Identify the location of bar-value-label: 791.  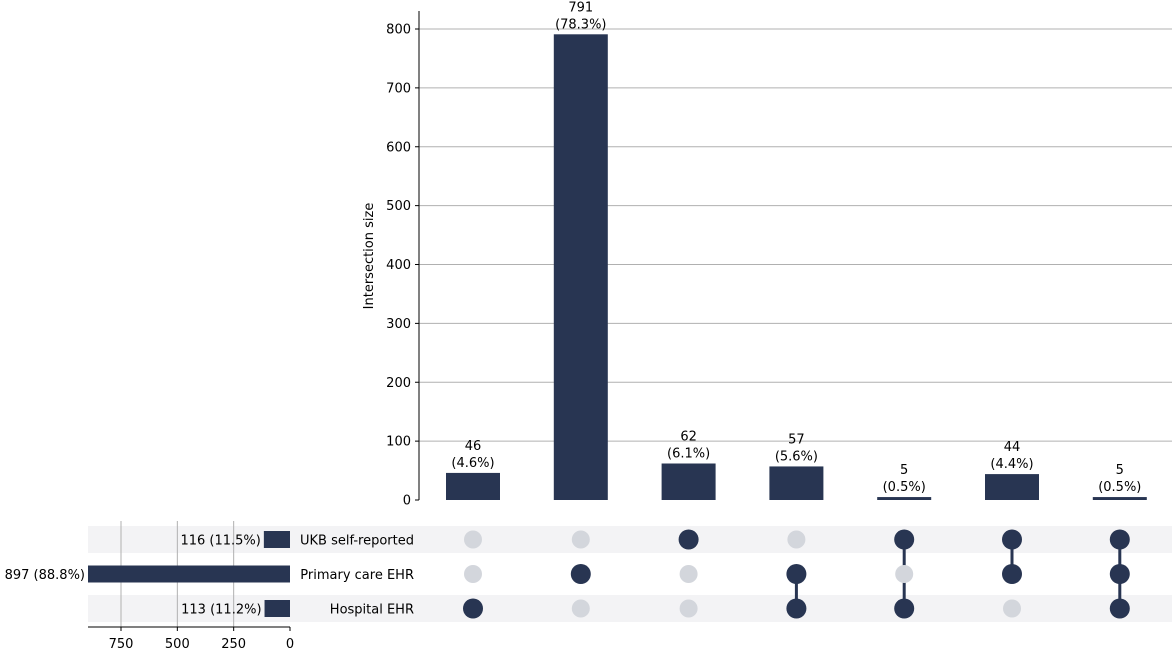
(580, 7).